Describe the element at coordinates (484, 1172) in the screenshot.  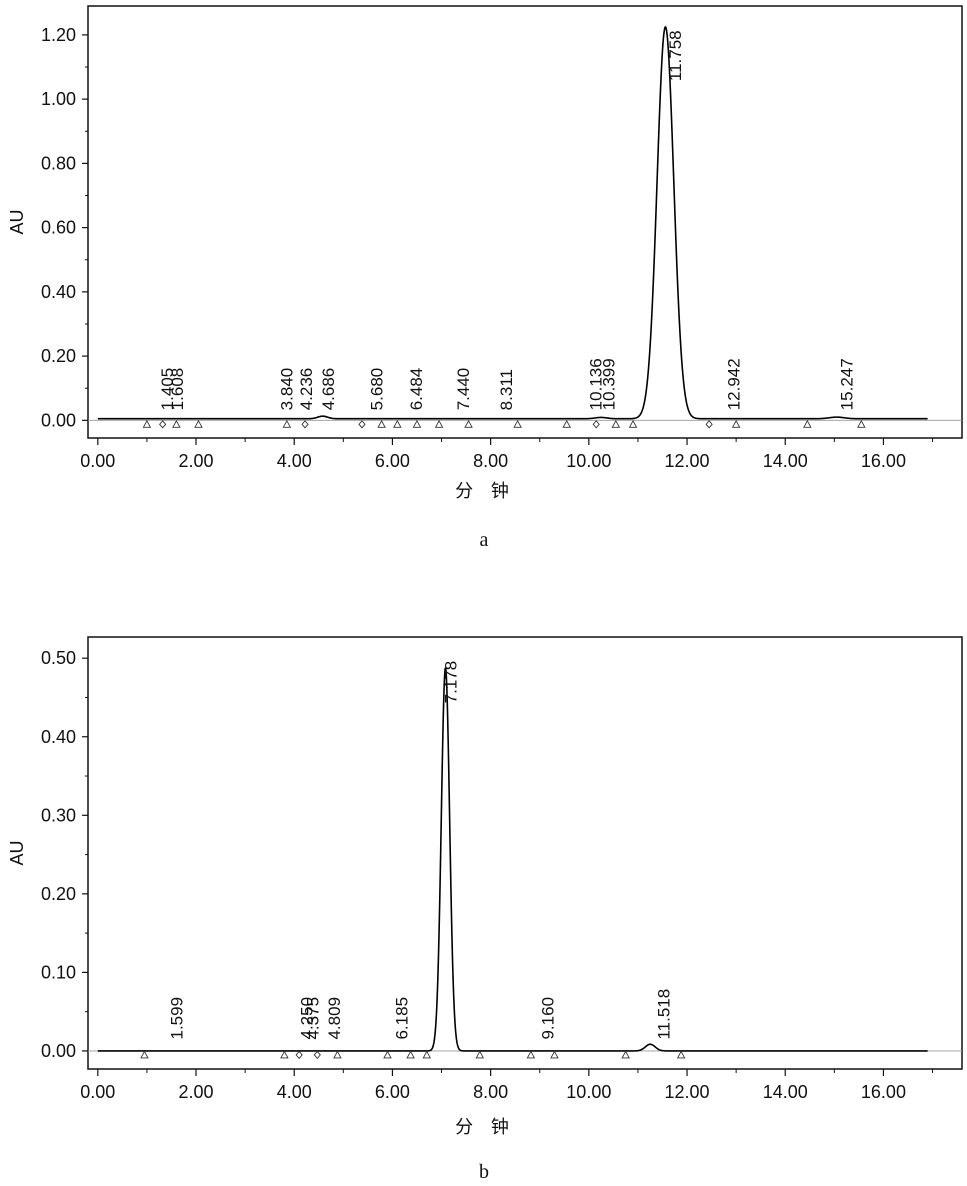
I see `panel-label: b` at that location.